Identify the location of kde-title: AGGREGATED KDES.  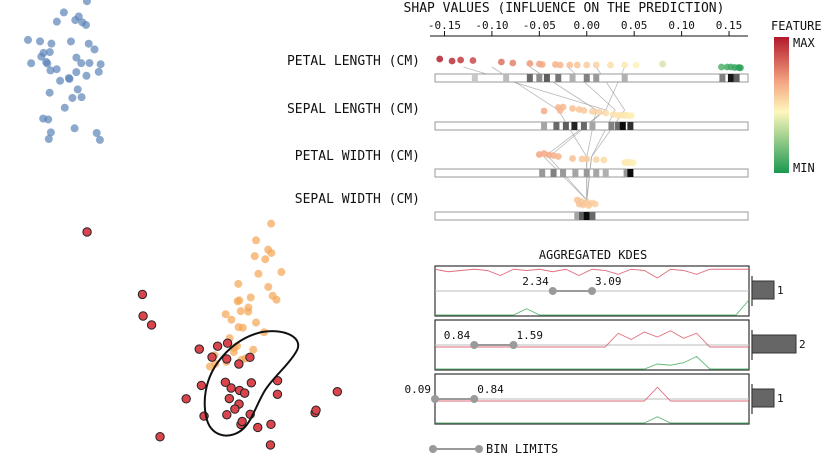
(593, 255).